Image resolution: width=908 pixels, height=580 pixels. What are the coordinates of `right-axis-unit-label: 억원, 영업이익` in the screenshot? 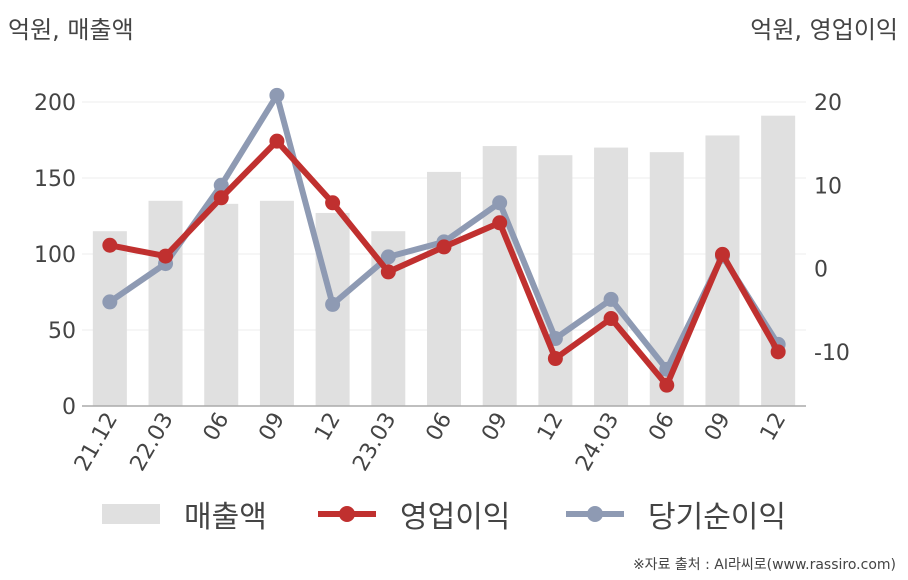 It's located at (824, 30).